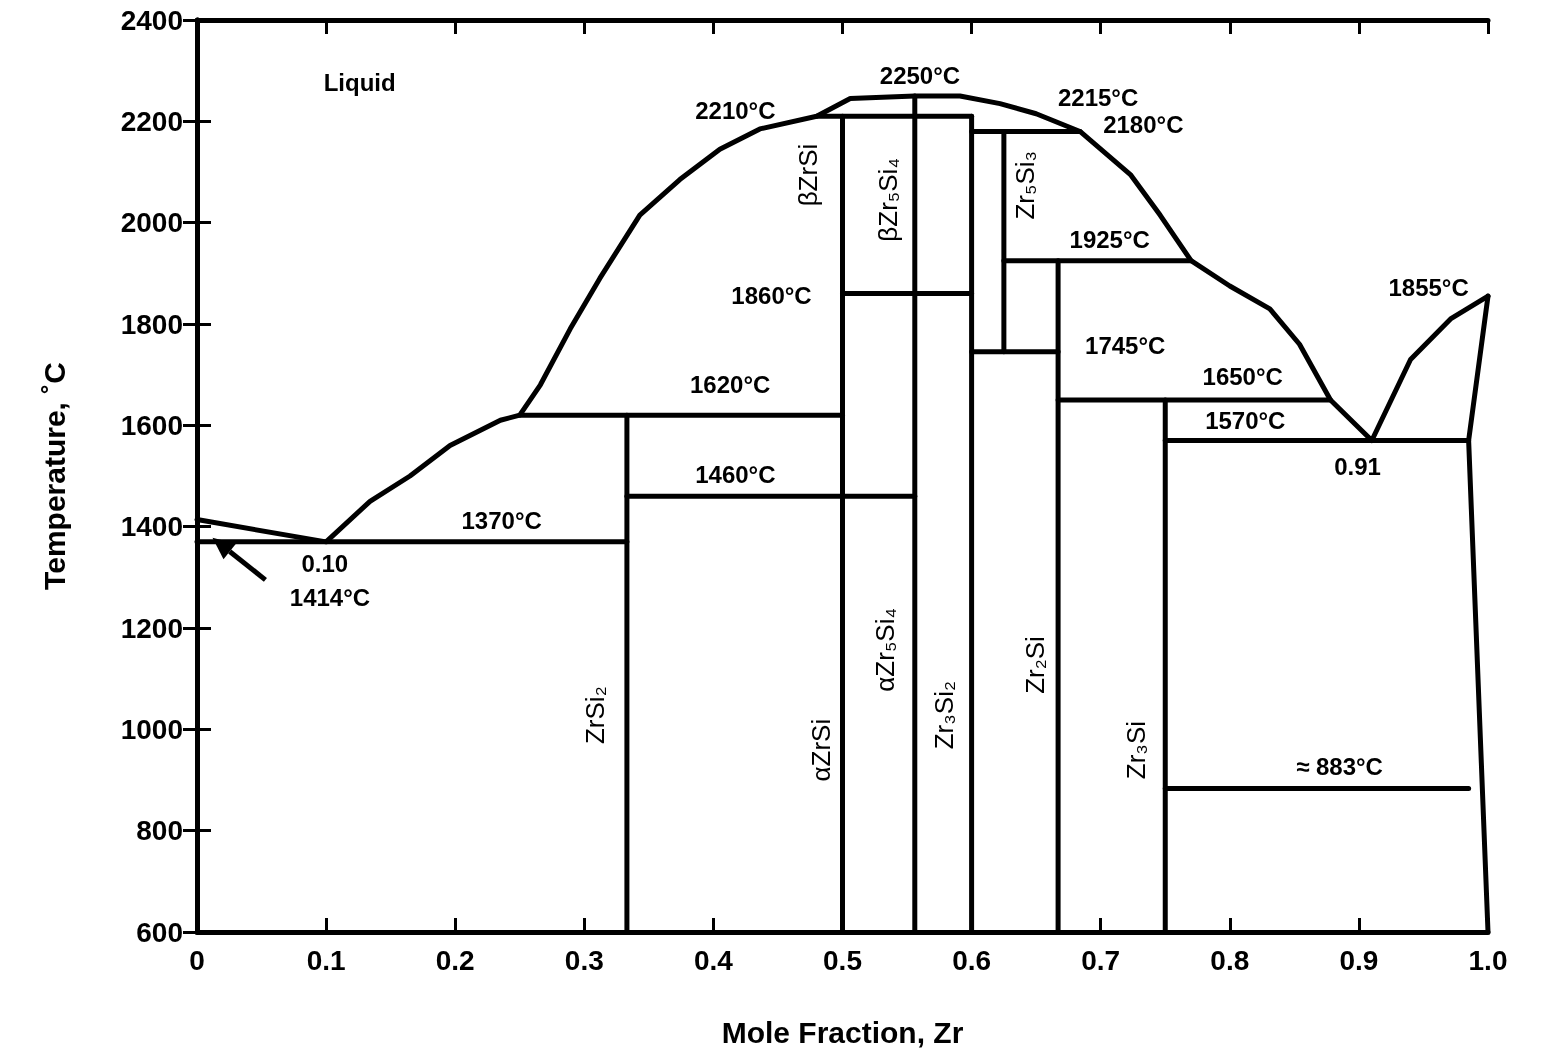 The height and width of the screenshot is (1062, 1545). I want to click on annotation: Zr₃Si₂, so click(944, 715).